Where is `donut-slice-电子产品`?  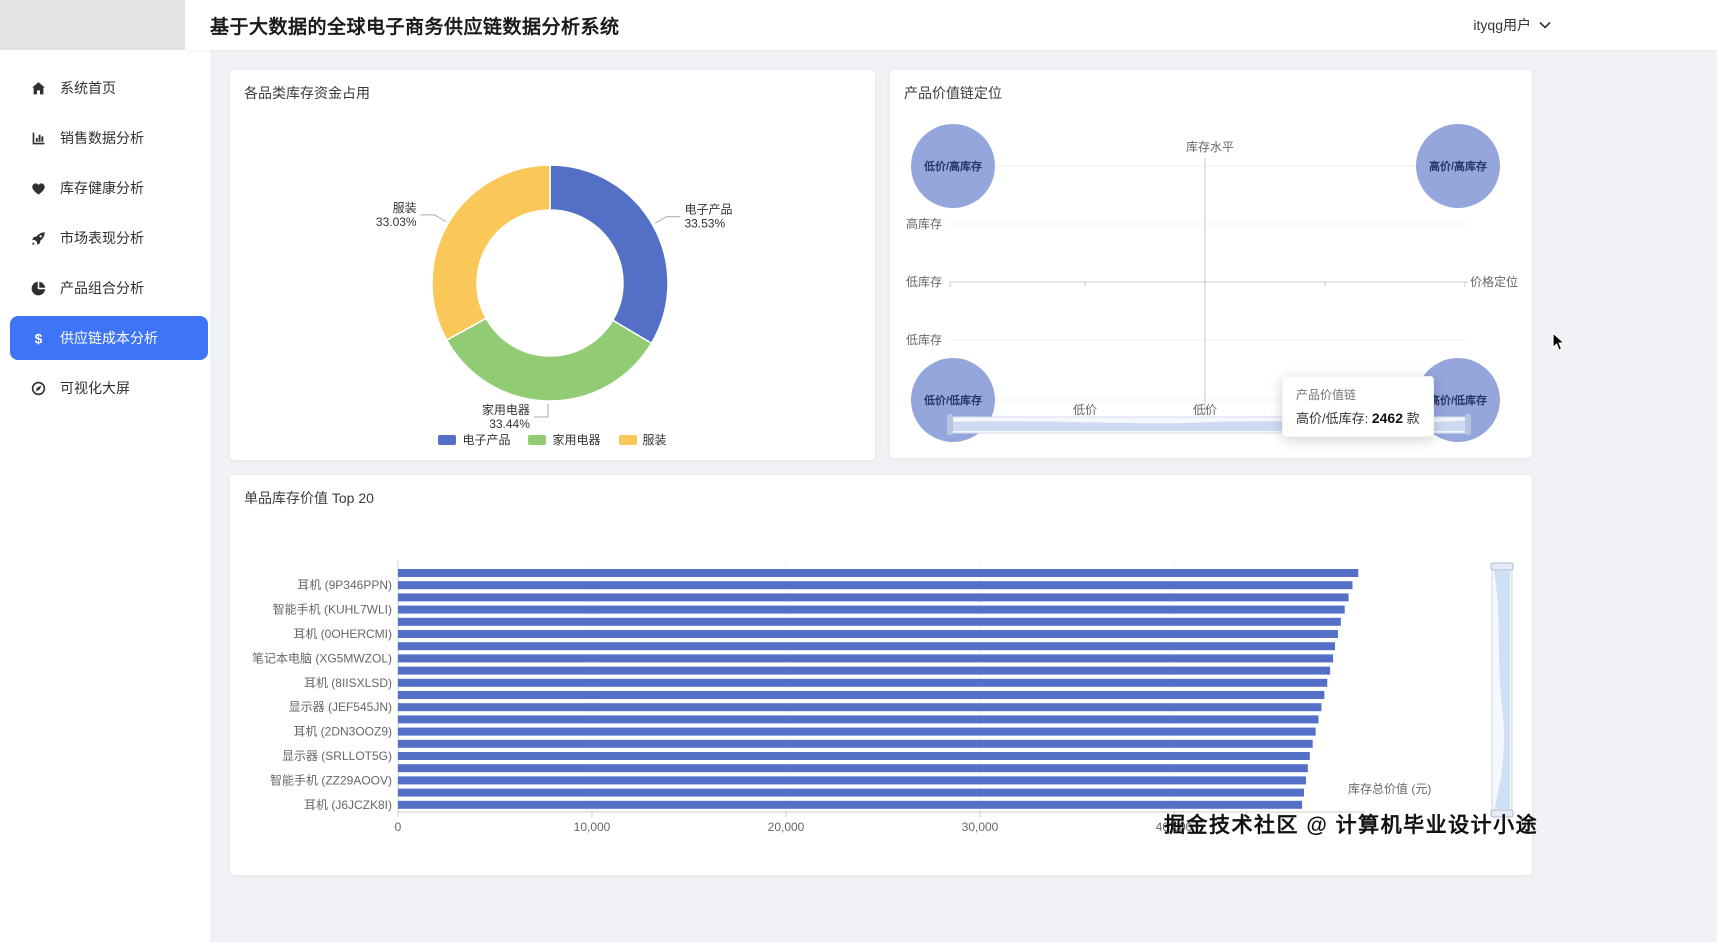
donut-slice-电子产品 is located at coordinates (609, 254).